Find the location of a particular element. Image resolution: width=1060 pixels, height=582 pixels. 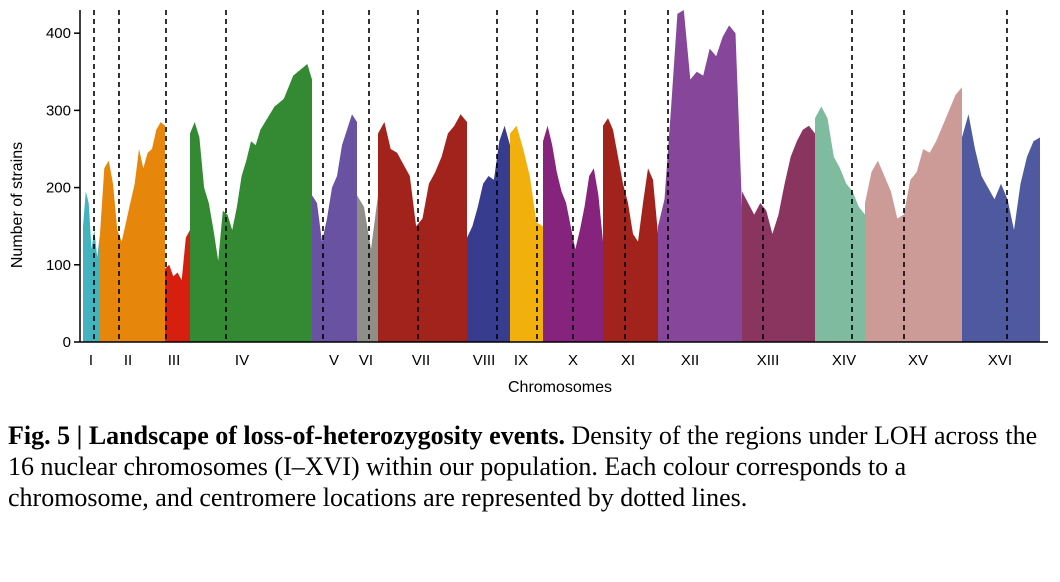

area-chromosome-v is located at coordinates (334, 228).